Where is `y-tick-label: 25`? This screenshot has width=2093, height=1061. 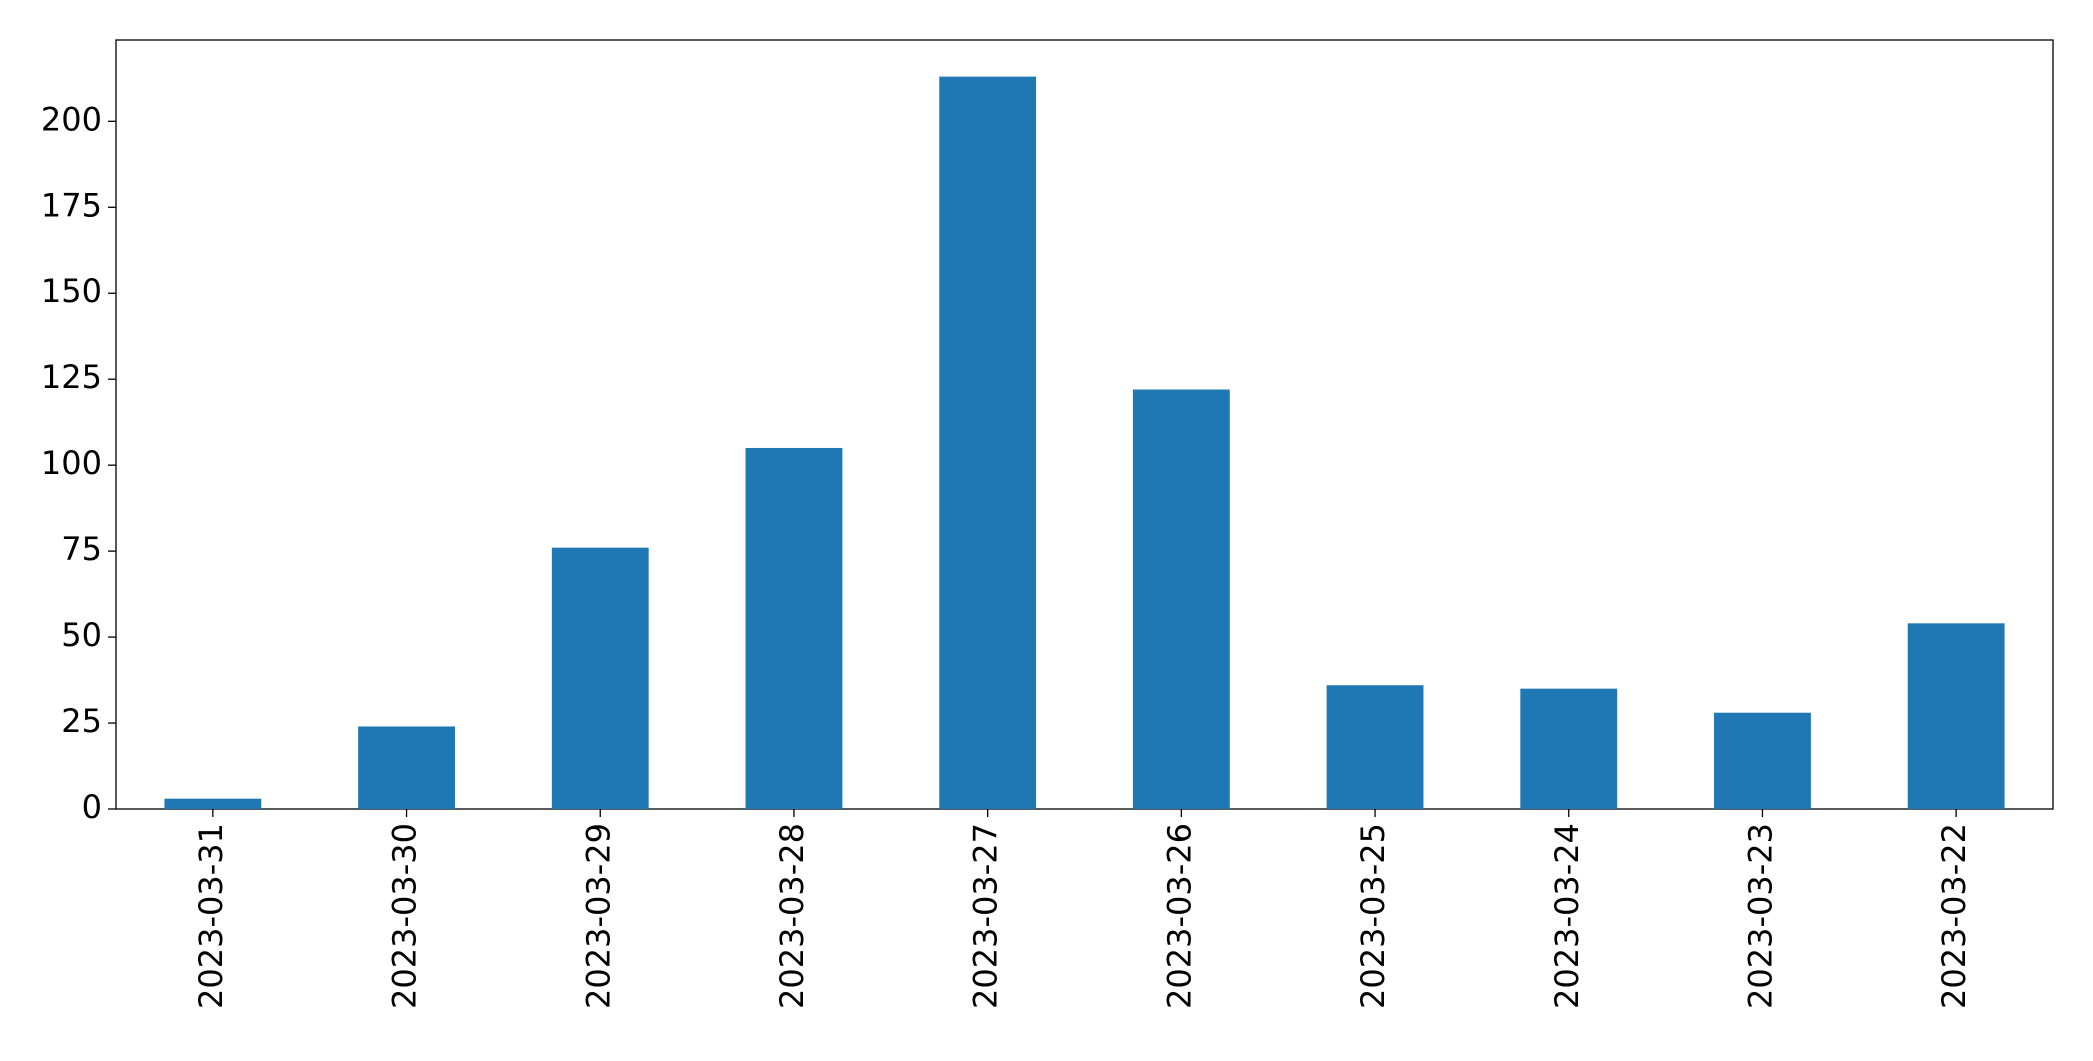 y-tick-label: 25 is located at coordinates (81, 721).